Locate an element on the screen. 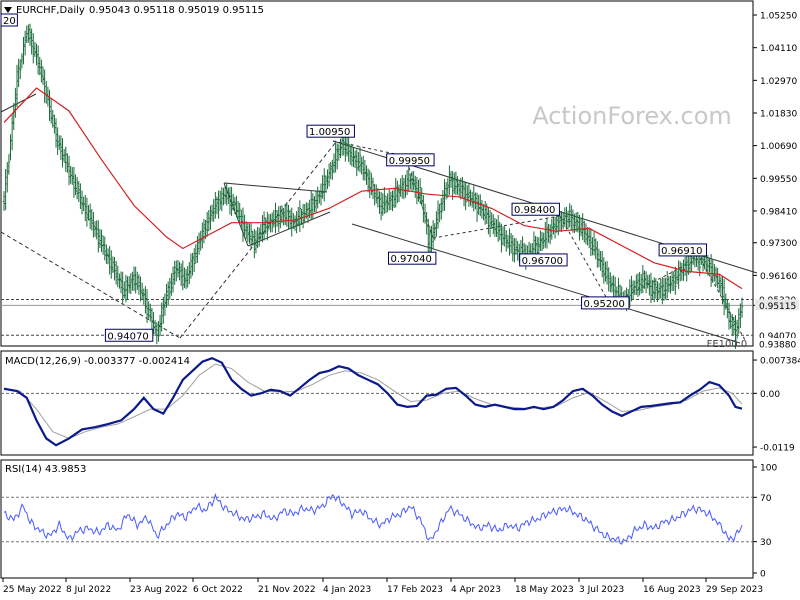  rsi-tick-label: 100 is located at coordinates (768, 469).